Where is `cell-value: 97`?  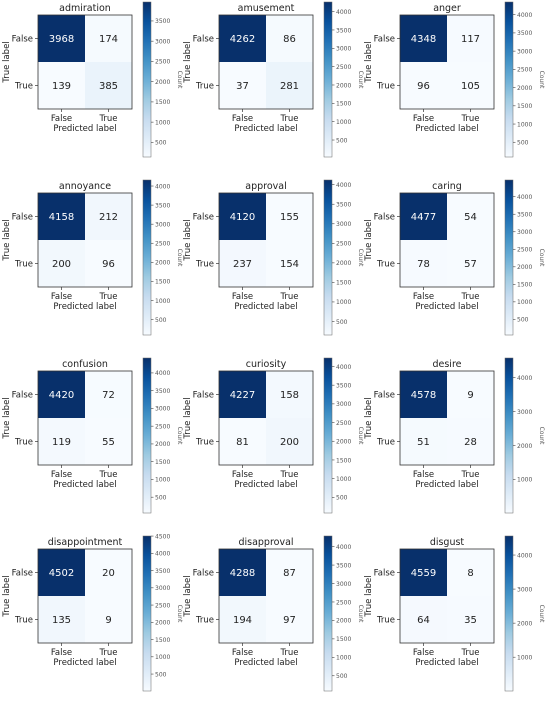
cell-value: 97 is located at coordinates (289, 620).